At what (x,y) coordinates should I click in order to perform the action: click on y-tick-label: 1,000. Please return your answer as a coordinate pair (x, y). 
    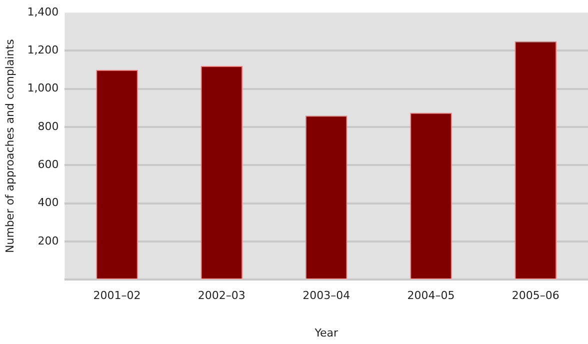
    Looking at the image, I should click on (43, 88).